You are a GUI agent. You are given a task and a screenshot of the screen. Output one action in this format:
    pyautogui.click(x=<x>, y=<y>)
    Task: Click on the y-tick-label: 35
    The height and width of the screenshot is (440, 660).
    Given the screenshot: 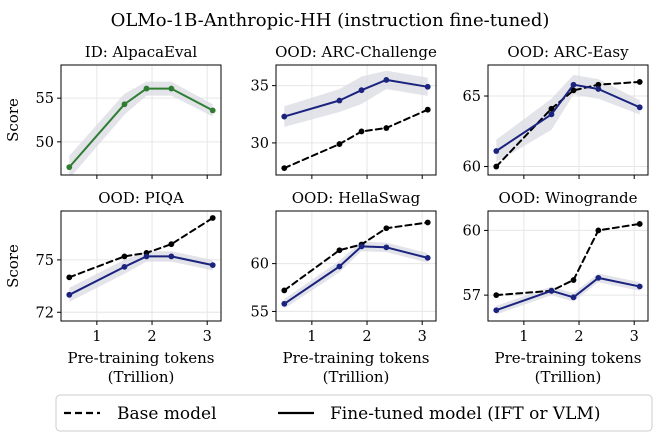 What is the action you would take?
    pyautogui.click(x=260, y=87)
    